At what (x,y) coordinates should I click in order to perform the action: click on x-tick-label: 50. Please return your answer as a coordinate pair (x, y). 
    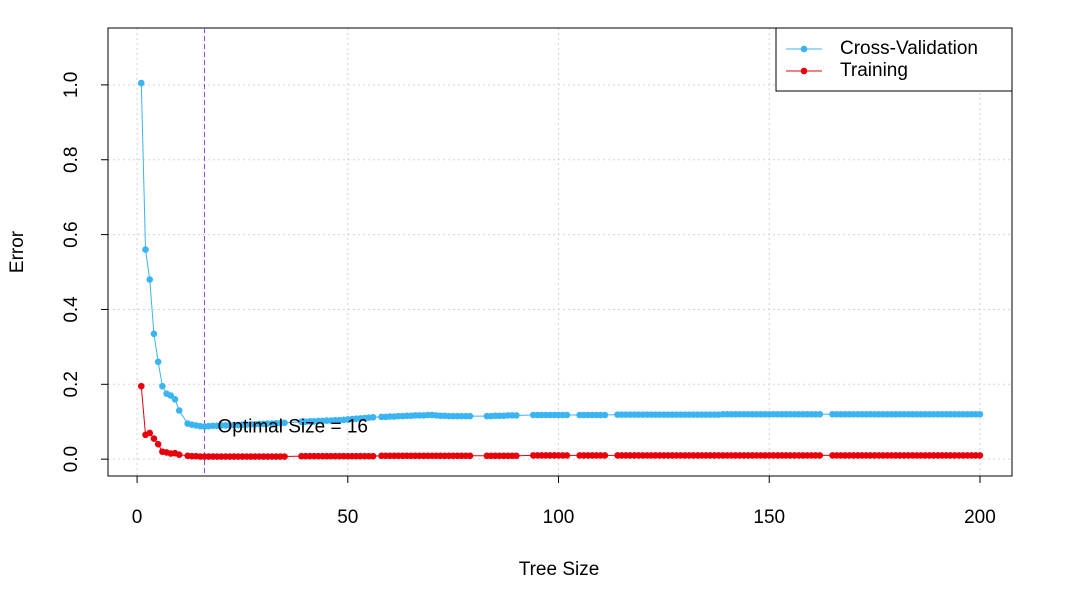
    Looking at the image, I should click on (347, 517).